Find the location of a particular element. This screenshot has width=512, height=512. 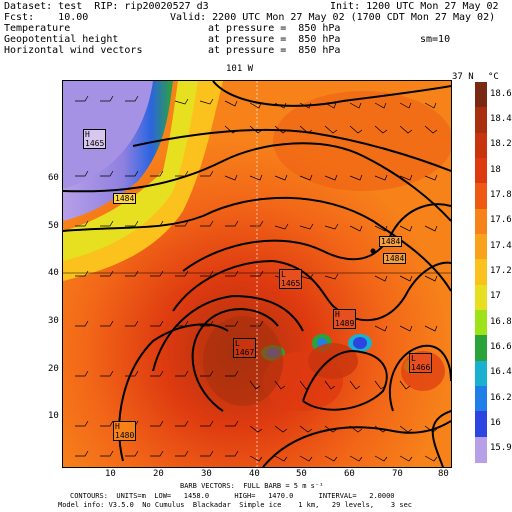

field-wind-label: Horizontal wind vectors is located at coordinates (73, 50).